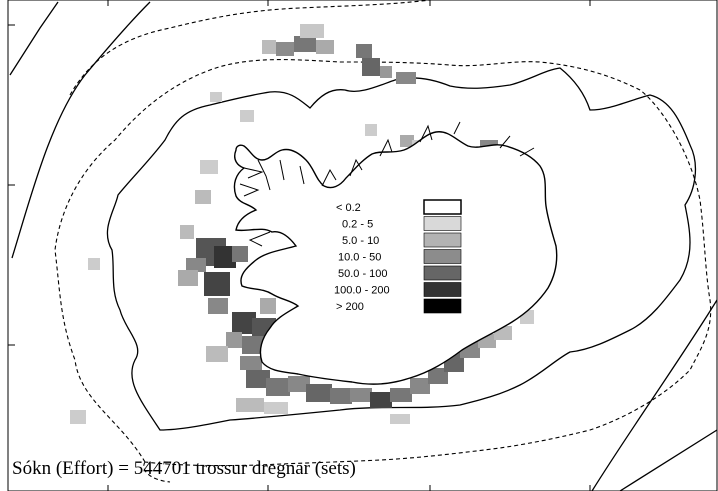 Image resolution: width=718 pixels, height=491 pixels. What do you see at coordinates (359, 258) in the screenshot?
I see `legend-label-3: 10.0 - 50` at bounding box center [359, 258].